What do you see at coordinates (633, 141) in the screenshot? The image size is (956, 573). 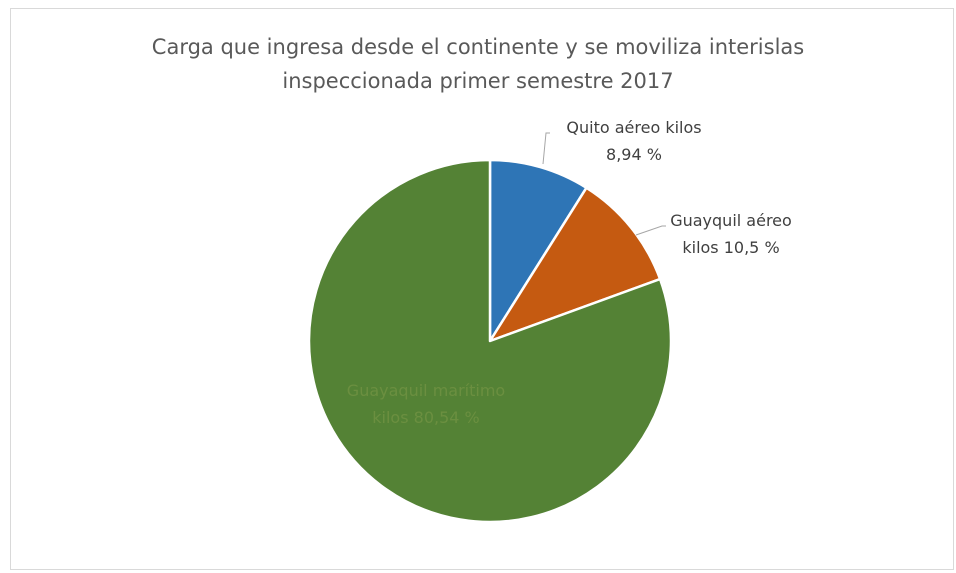 I see `slice-label-1: Quito aéreo kilos 8,94 %` at bounding box center [633, 141].